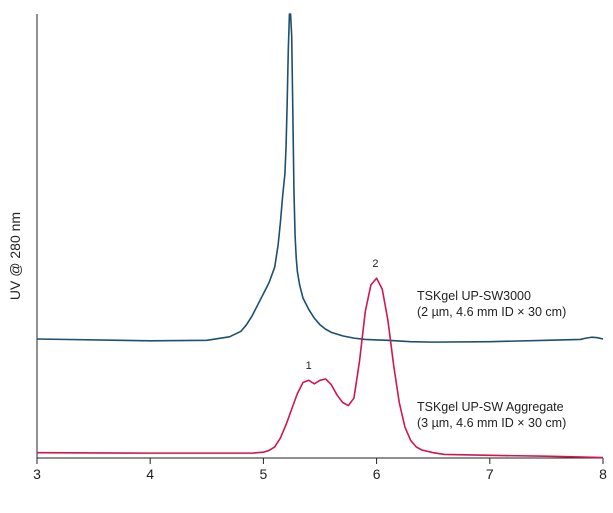  Describe the element at coordinates (320, 470) in the screenshot. I see `x-axis-ticks: 3 4 5 6 7 8` at that location.